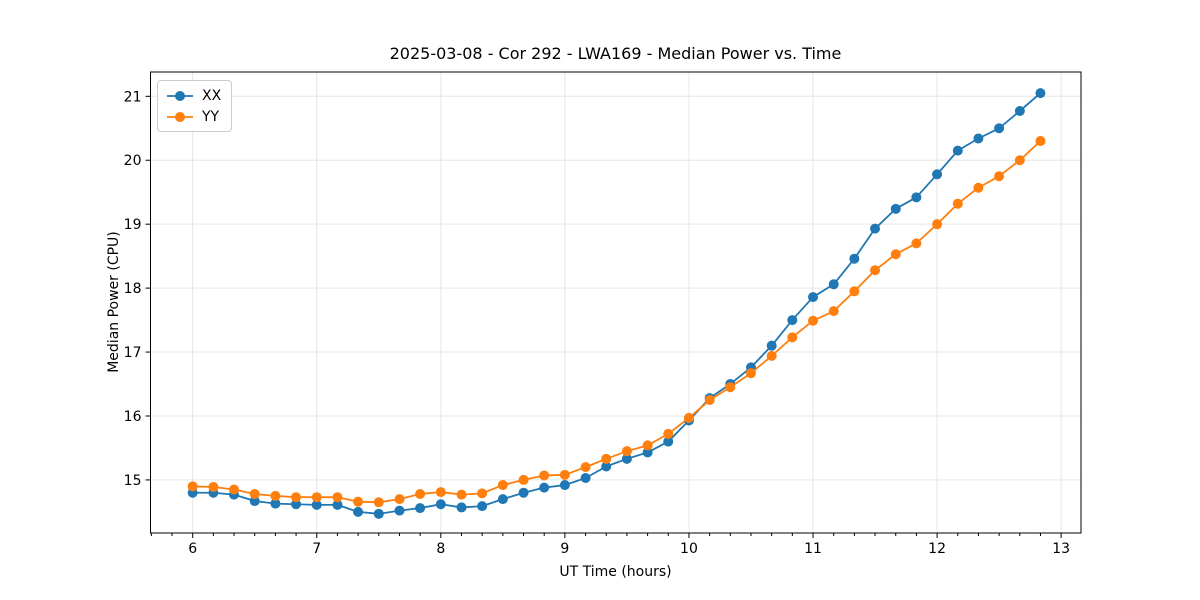 The image size is (1200, 600). What do you see at coordinates (193, 116) in the screenshot?
I see `legend-entry-yy: YY` at bounding box center [193, 116].